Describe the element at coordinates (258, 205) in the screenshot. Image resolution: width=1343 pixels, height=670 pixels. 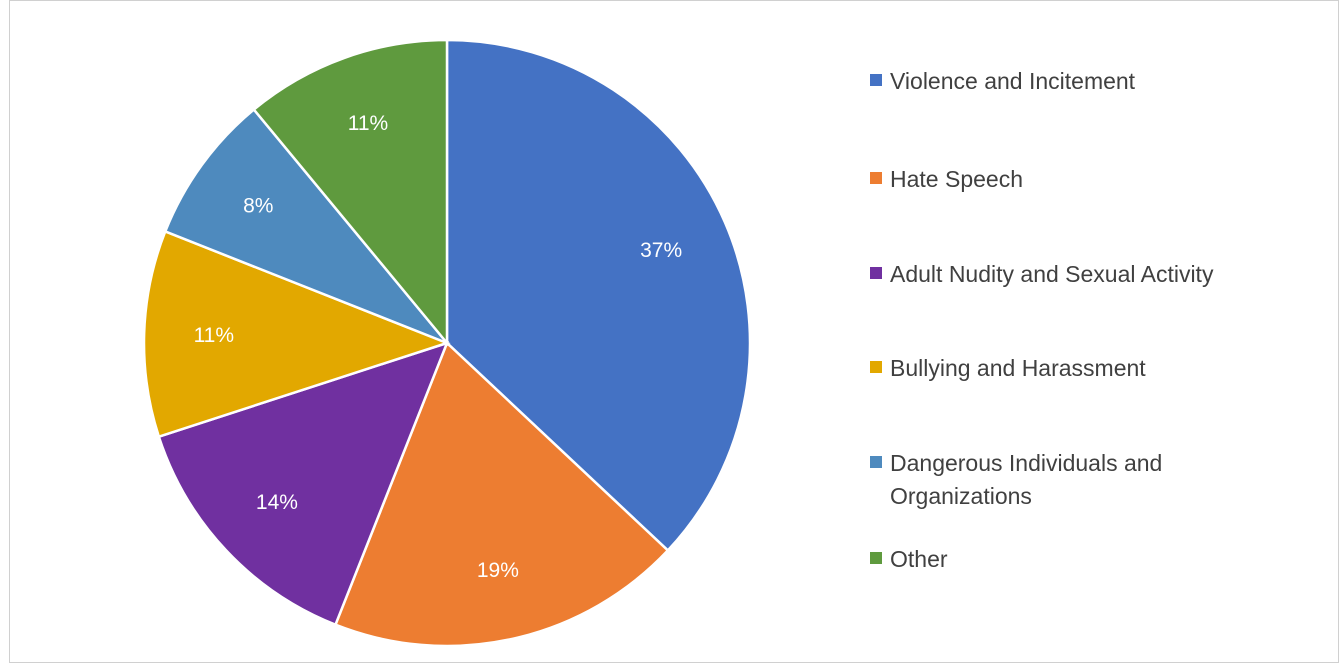
I see `data-label-dangerous-individuals: 8%` at that location.